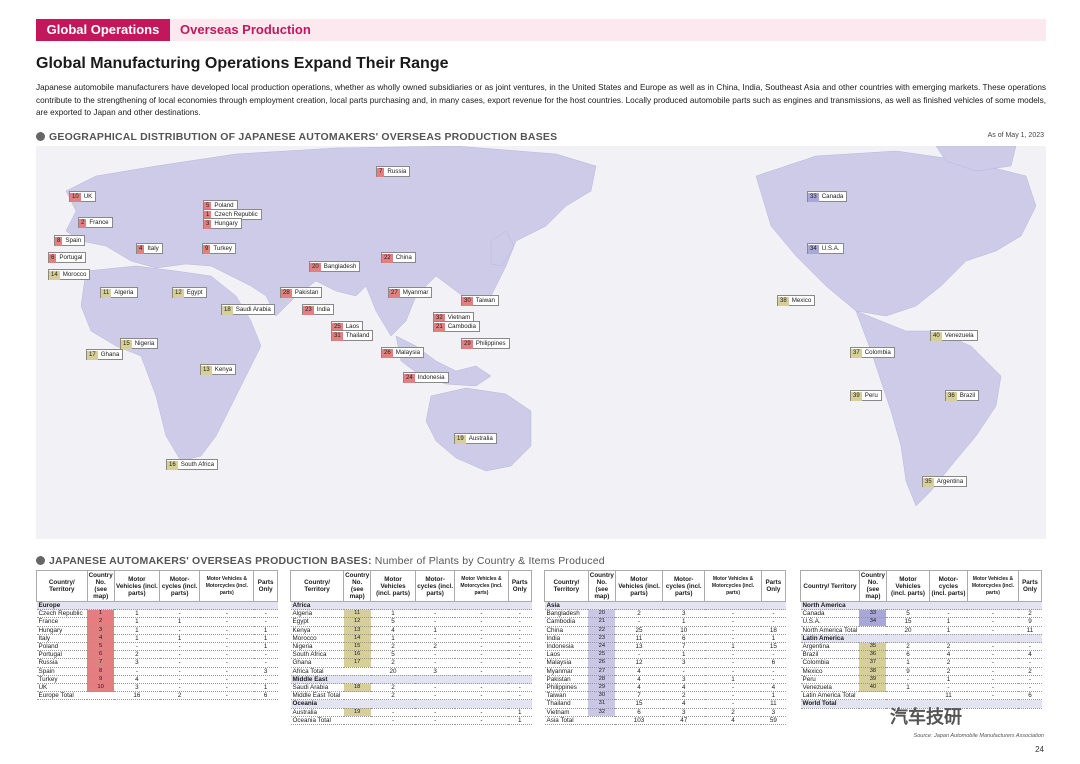  What do you see at coordinates (286, 293) in the screenshot?
I see `map-label-number: 28` at bounding box center [286, 293].